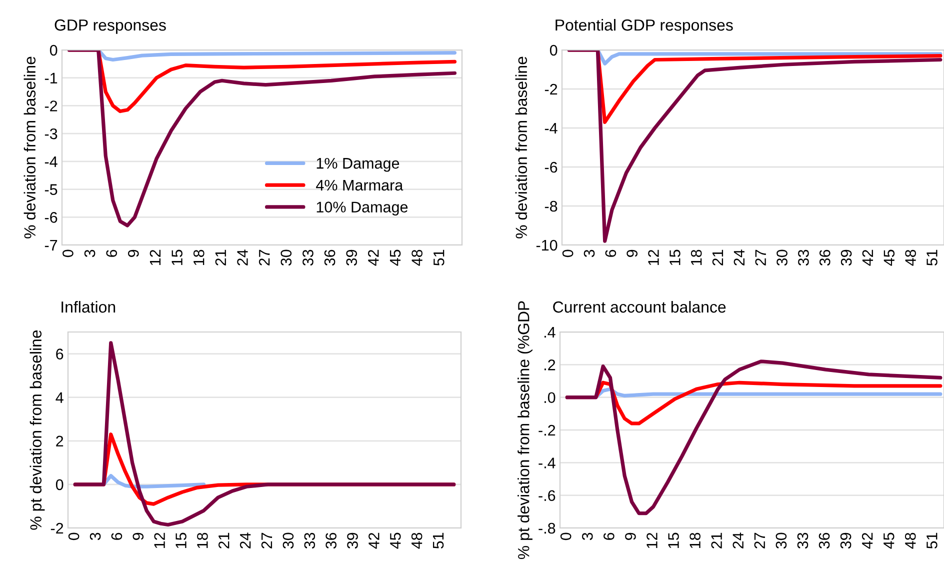 The width and height of the screenshot is (944, 565). What do you see at coordinates (547, 245) in the screenshot?
I see `y-tick-label: -10` at bounding box center [547, 245].